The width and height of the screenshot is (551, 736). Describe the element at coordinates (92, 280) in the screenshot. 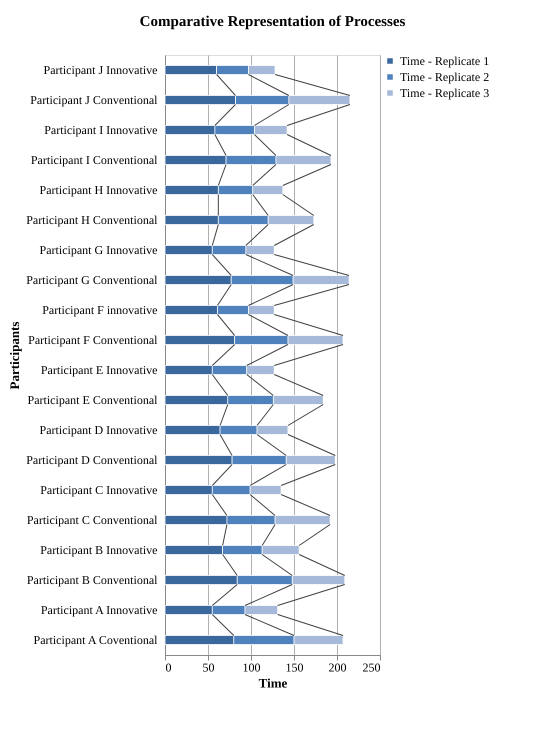

I see `y-tick-label: Participant G Conventional` at that location.